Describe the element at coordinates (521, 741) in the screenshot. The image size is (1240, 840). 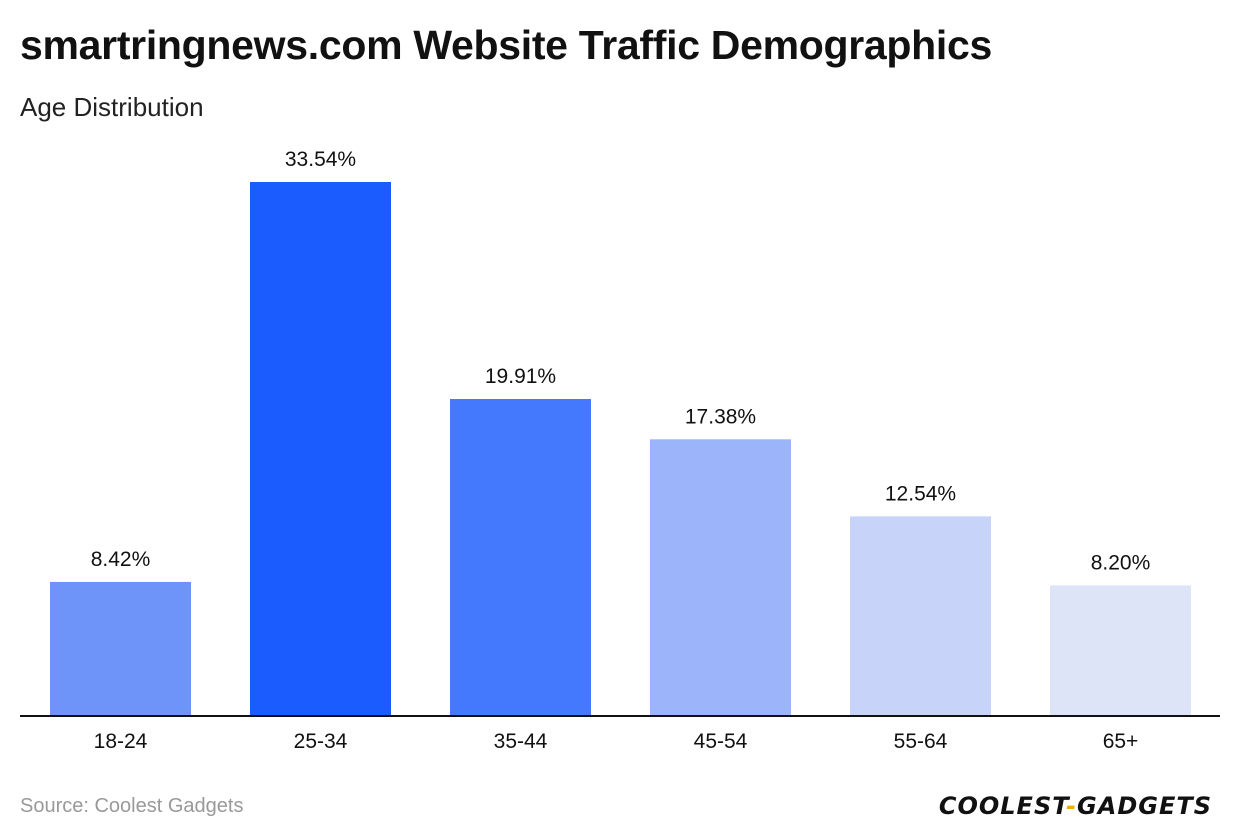
I see `tick-label-35-44: 35-44` at that location.